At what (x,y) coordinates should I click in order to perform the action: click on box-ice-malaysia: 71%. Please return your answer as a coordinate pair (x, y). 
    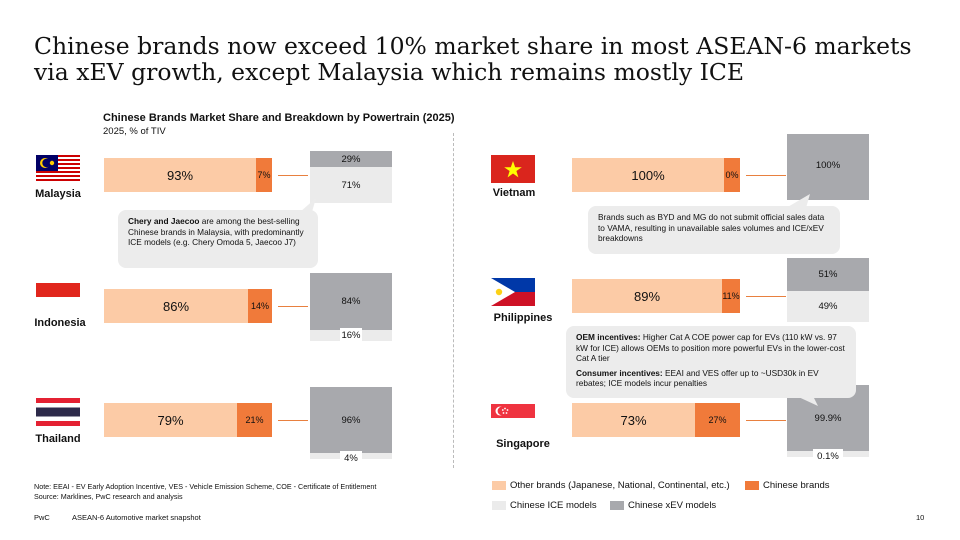
    Looking at the image, I should click on (351, 185).